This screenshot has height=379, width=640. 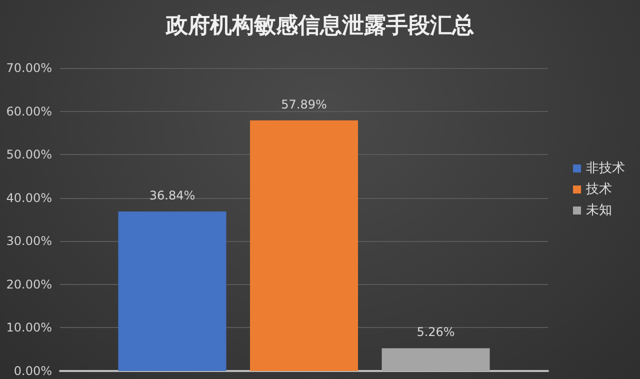 I want to click on y-tick-label: 50.00%, so click(x=29, y=155).